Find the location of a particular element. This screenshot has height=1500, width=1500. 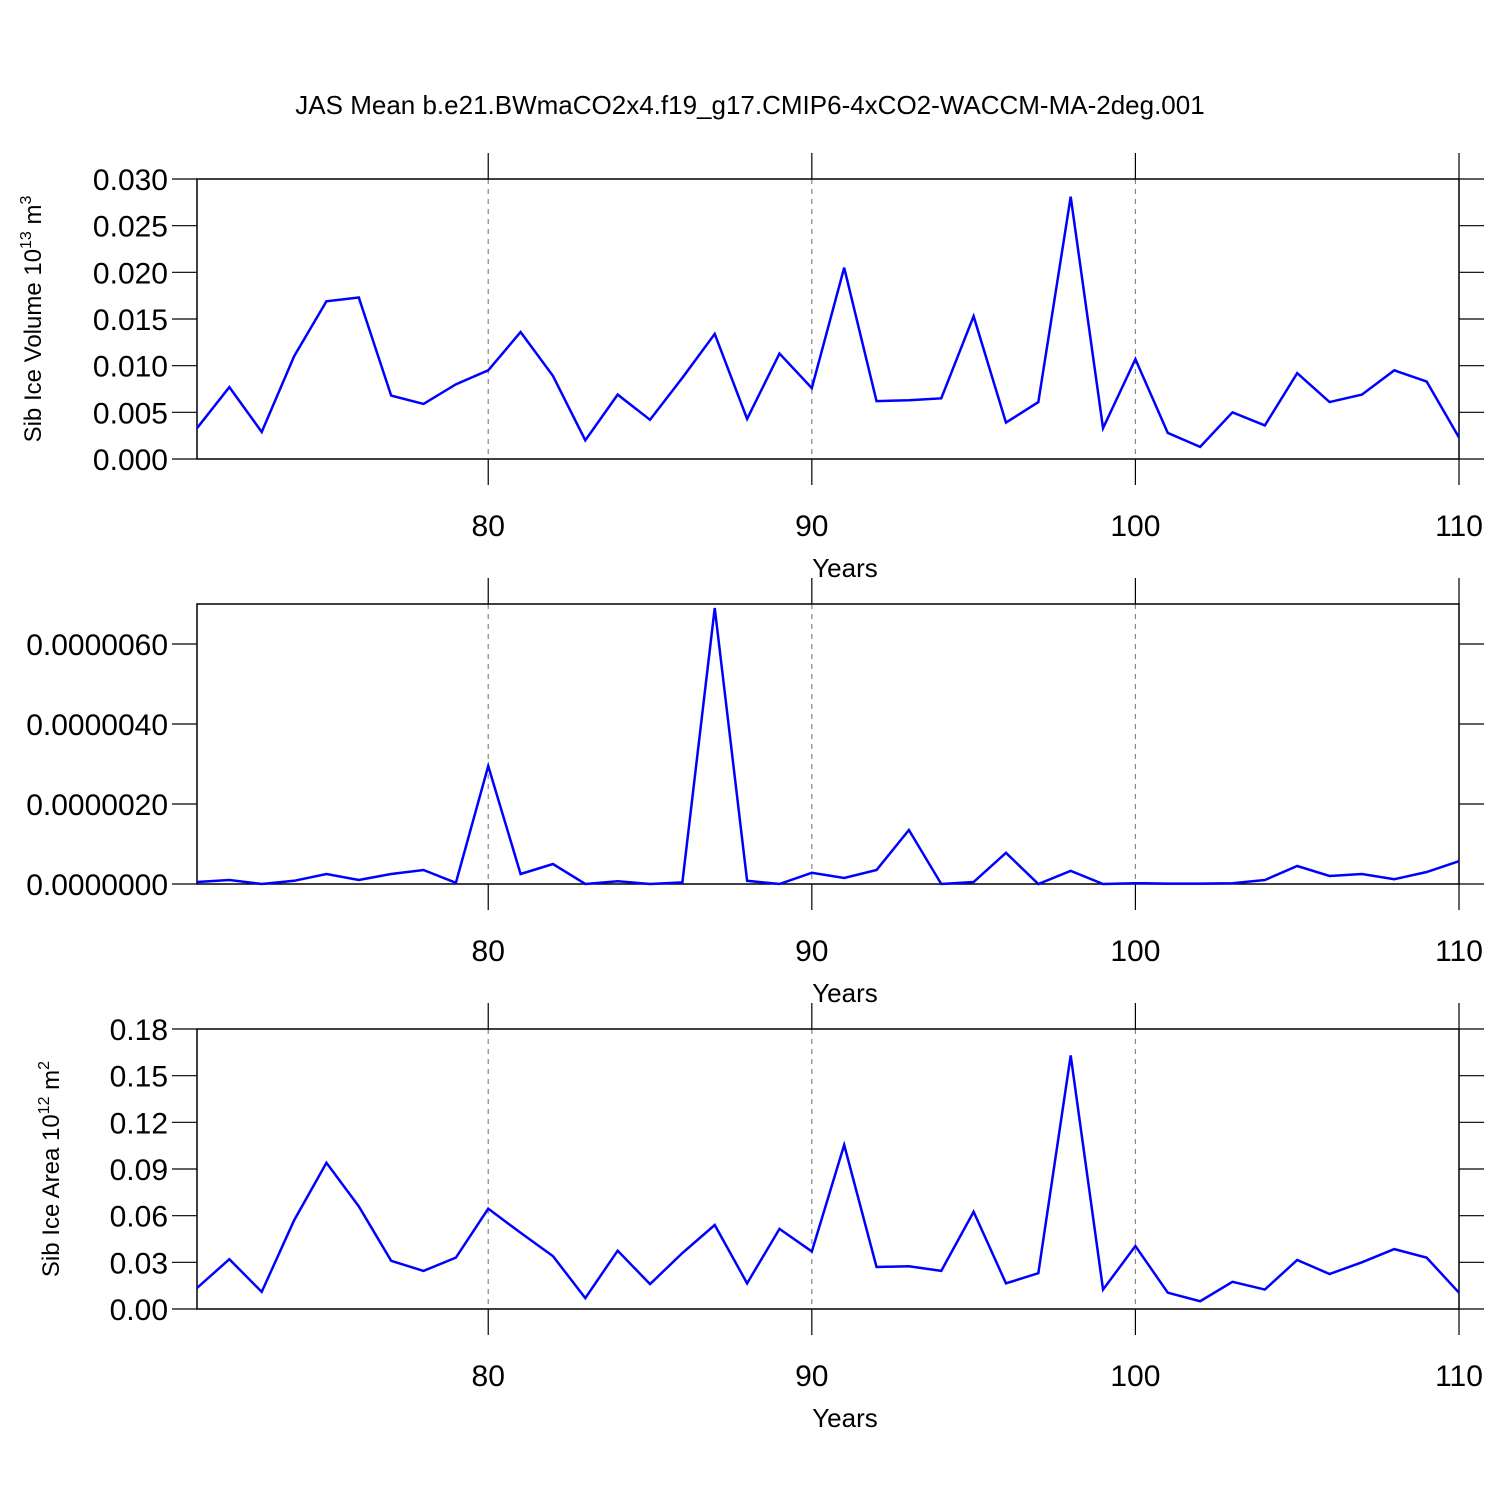

y-tick-label: 0.015 is located at coordinates (130, 320).